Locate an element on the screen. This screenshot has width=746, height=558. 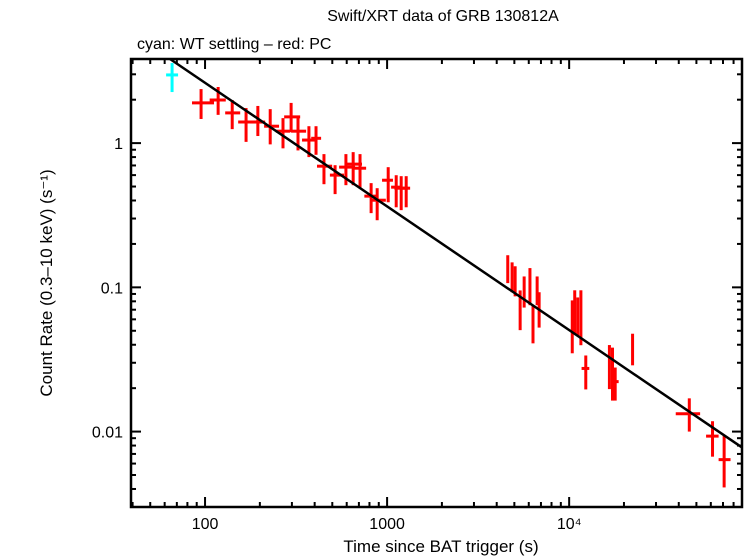
x-tick-labels: 100 1000 10⁴ is located at coordinates (387, 524).